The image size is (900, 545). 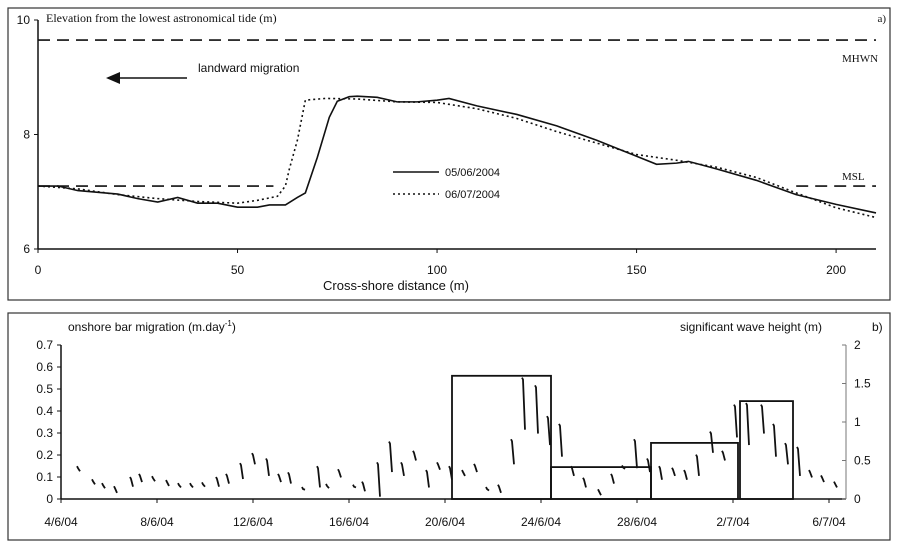 What do you see at coordinates (44, 455) in the screenshot?
I see `left-y-tick-label: 0.2` at bounding box center [44, 455].